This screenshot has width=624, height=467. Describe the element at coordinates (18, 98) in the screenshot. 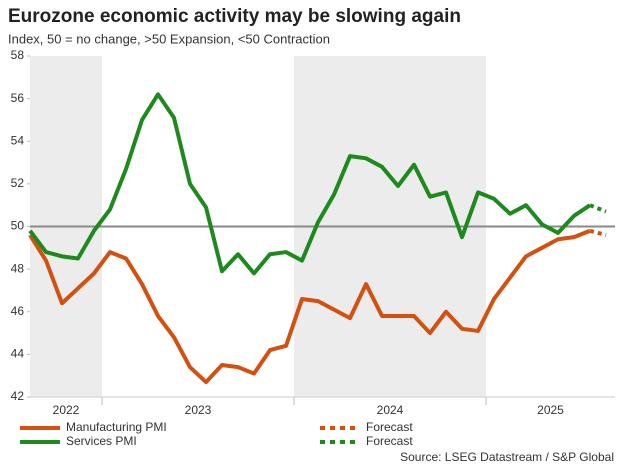

I see `y-tick-label: 56` at that location.